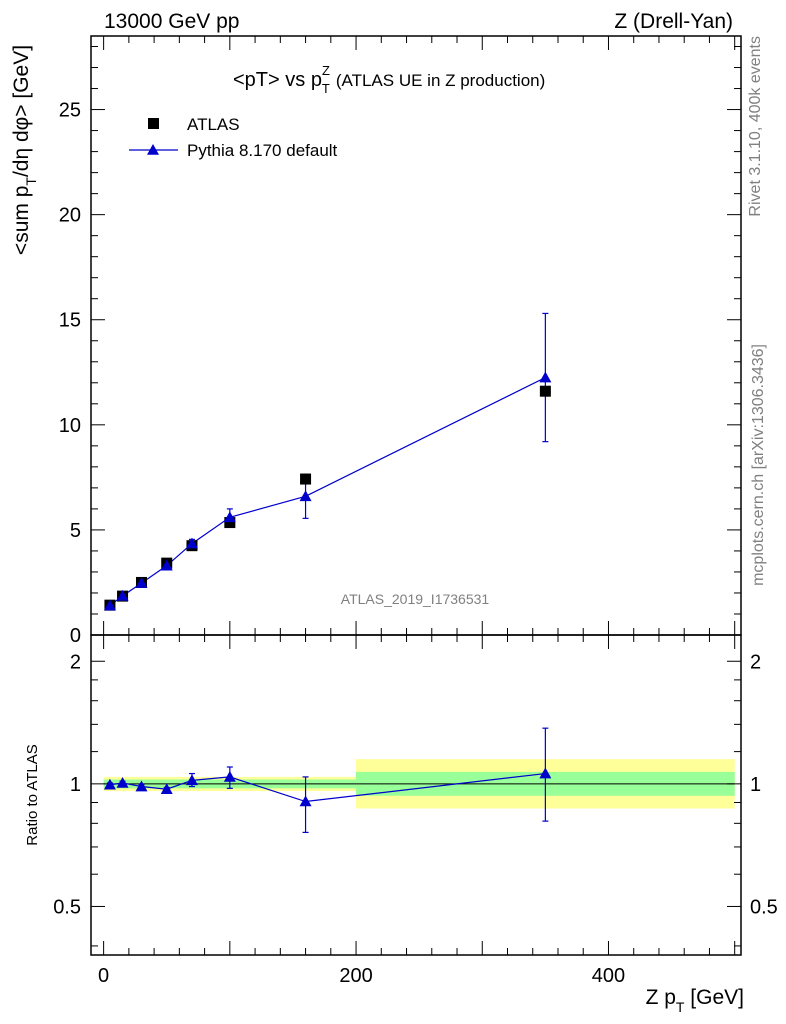 The image size is (786, 1024). I want to click on main-y-tick-label: 20, so click(70, 216).